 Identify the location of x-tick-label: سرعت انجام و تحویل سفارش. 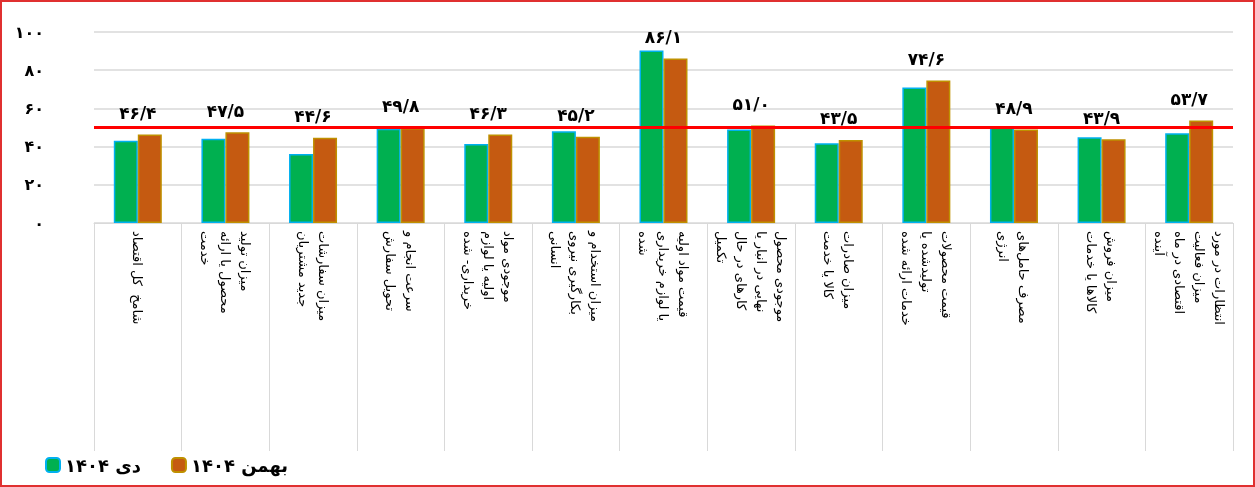
(400, 273).